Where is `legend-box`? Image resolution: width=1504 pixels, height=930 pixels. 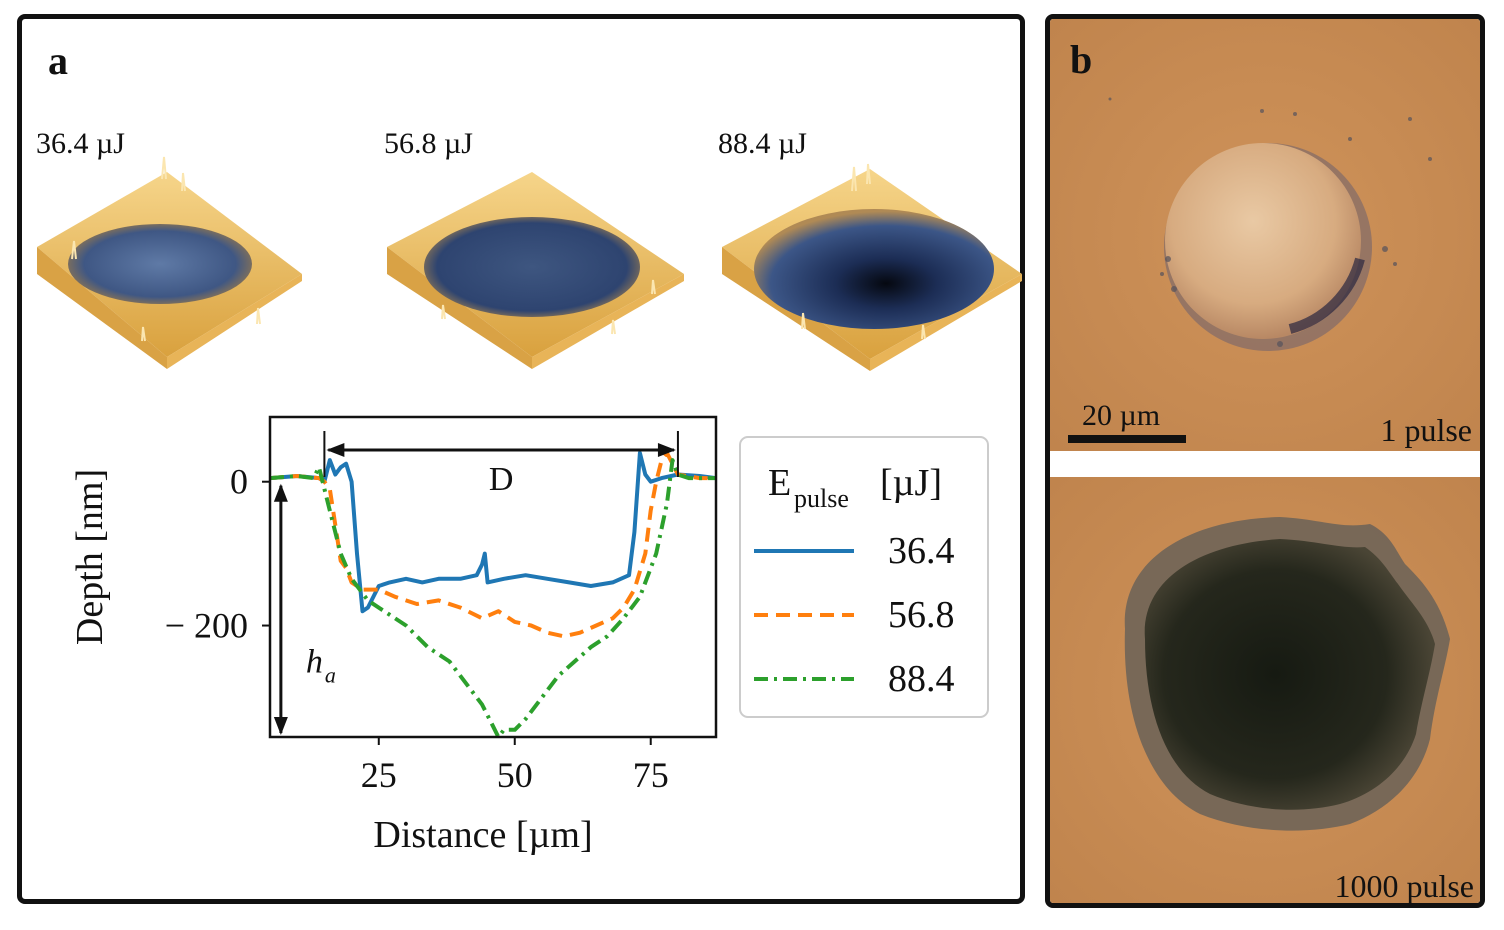
legend-box is located at coordinates (864, 577).